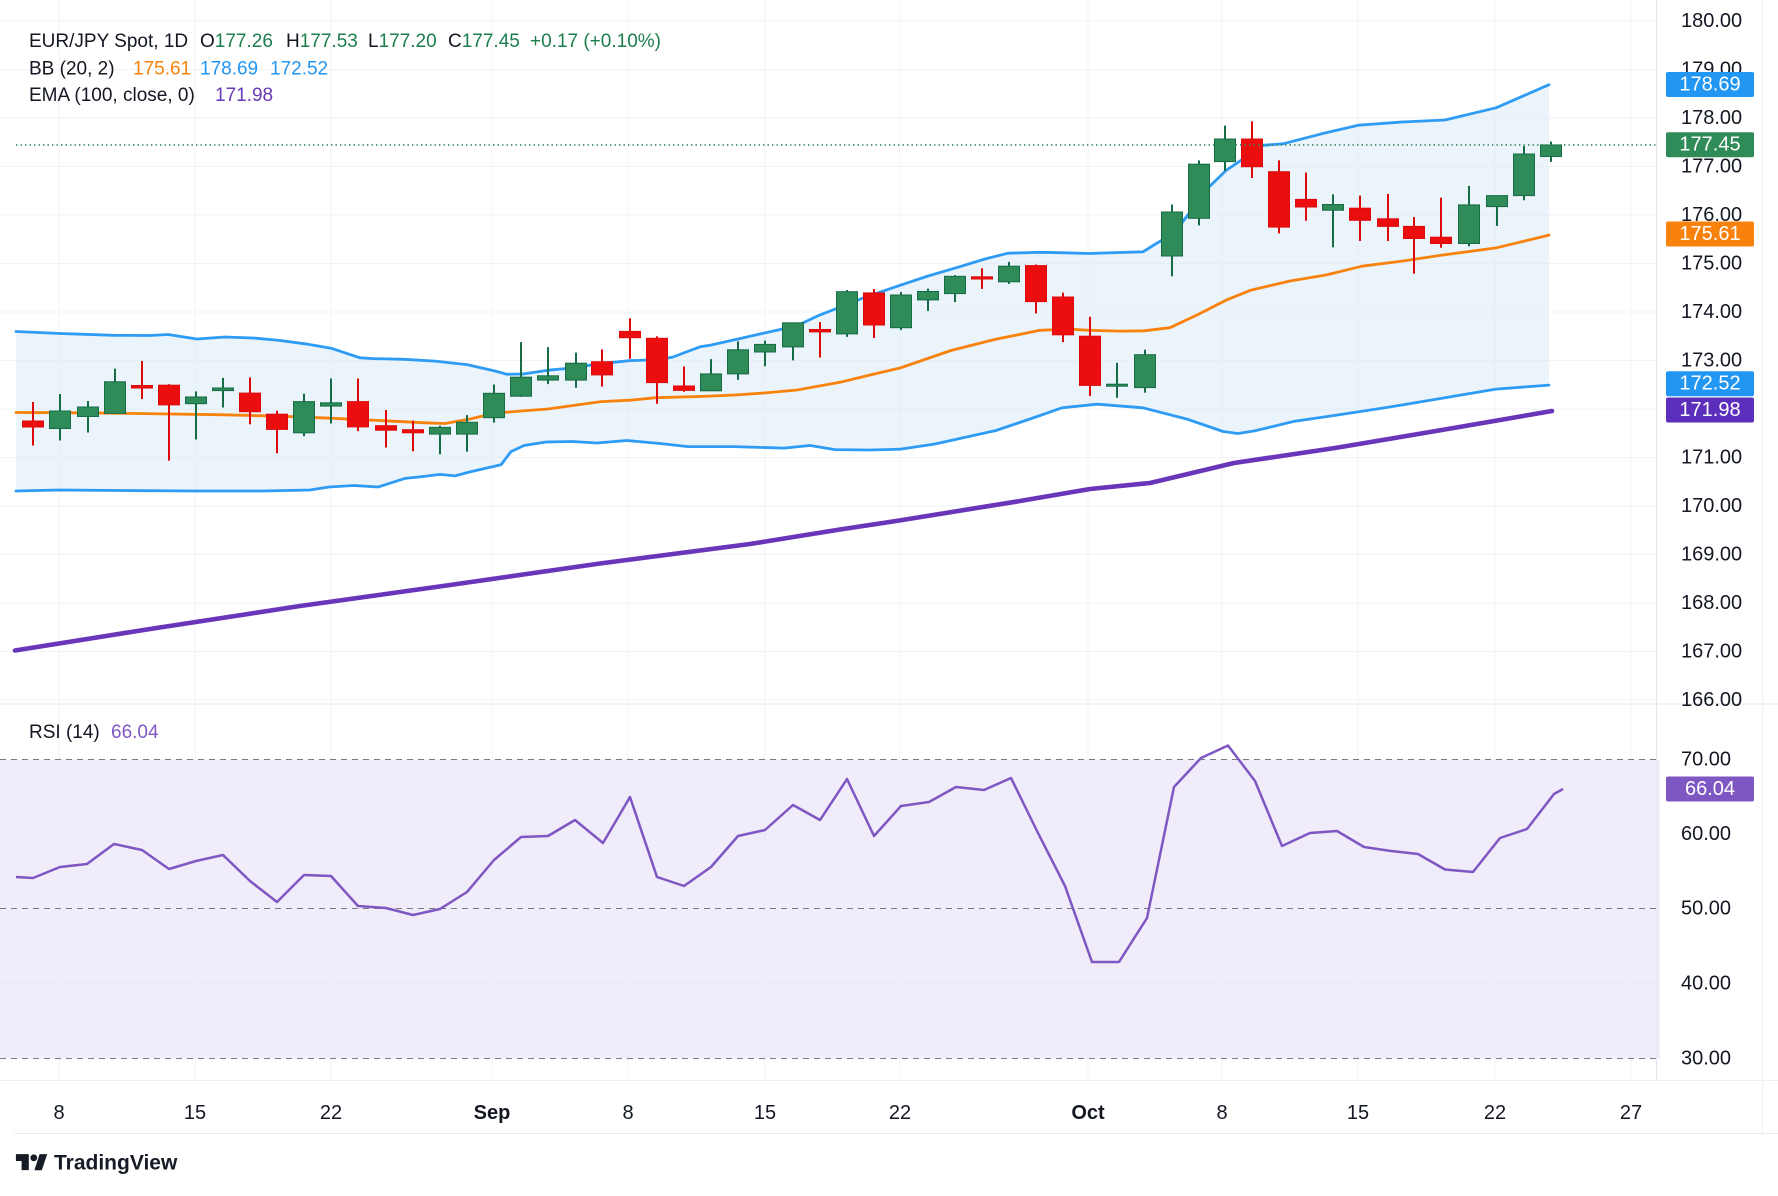 The height and width of the screenshot is (1196, 1778). What do you see at coordinates (94, 732) in the screenshot?
I see `svg-text:RSI (14)66.04: RSI (14) 66.04` at bounding box center [94, 732].